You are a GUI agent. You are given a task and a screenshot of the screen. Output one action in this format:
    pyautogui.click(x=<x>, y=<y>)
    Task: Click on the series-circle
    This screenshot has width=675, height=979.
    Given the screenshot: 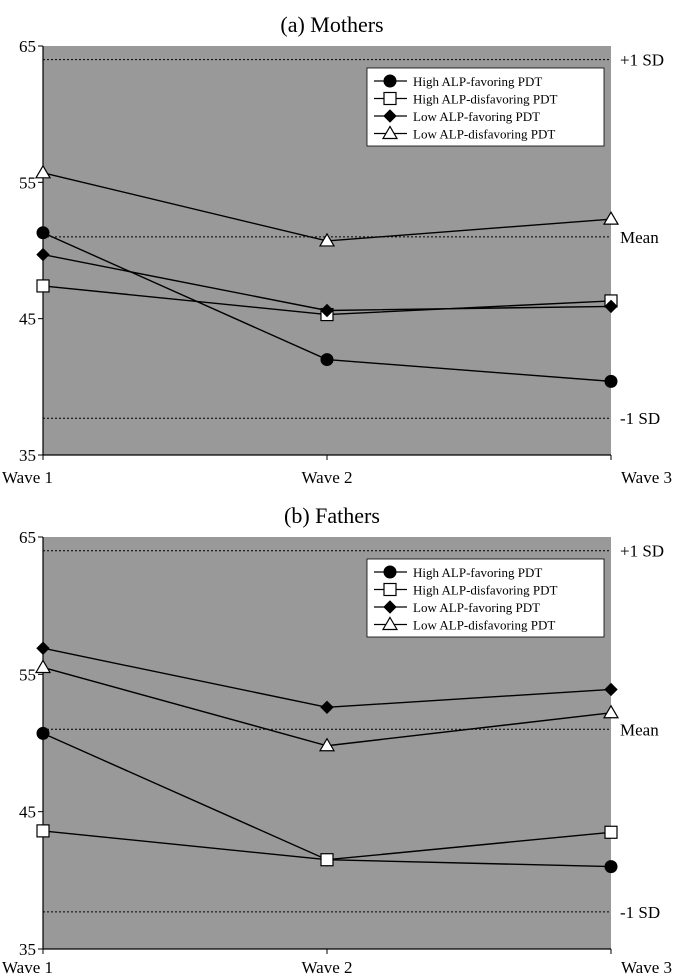 What is the action you would take?
    pyautogui.click(x=327, y=307)
    